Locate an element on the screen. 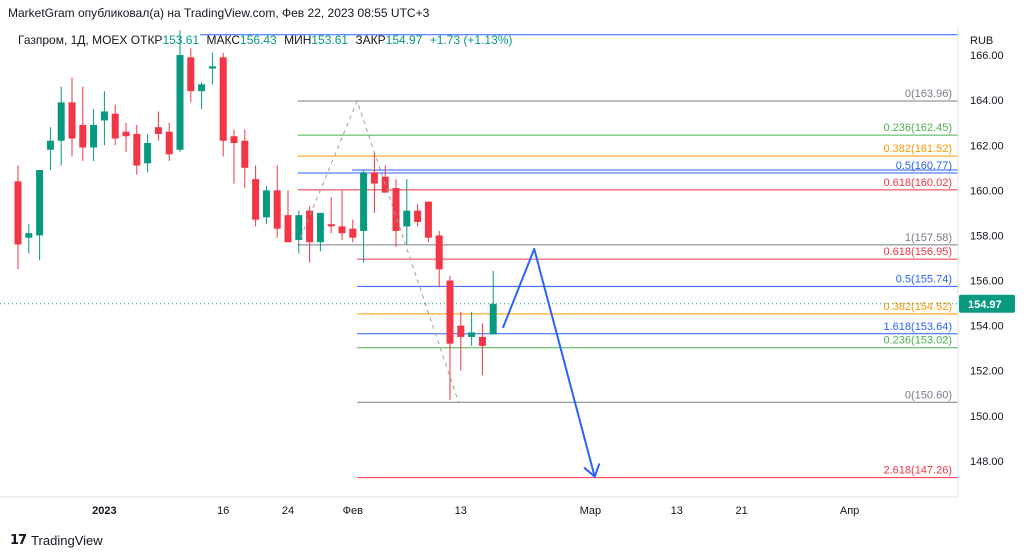 Image resolution: width=1026 pixels, height=559 pixels. time-tick-label: Фев is located at coordinates (353, 511).